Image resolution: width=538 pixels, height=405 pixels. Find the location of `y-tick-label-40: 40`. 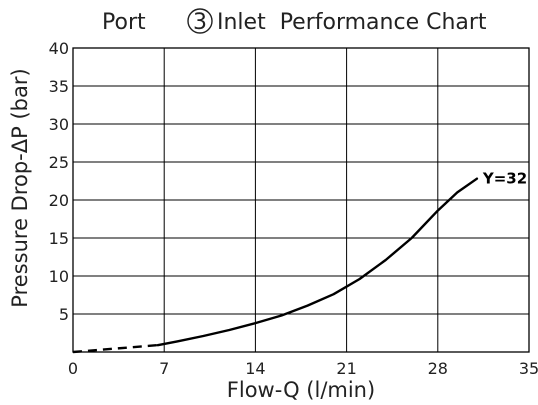

y-tick-label-40: 40 is located at coordinates (59, 48).